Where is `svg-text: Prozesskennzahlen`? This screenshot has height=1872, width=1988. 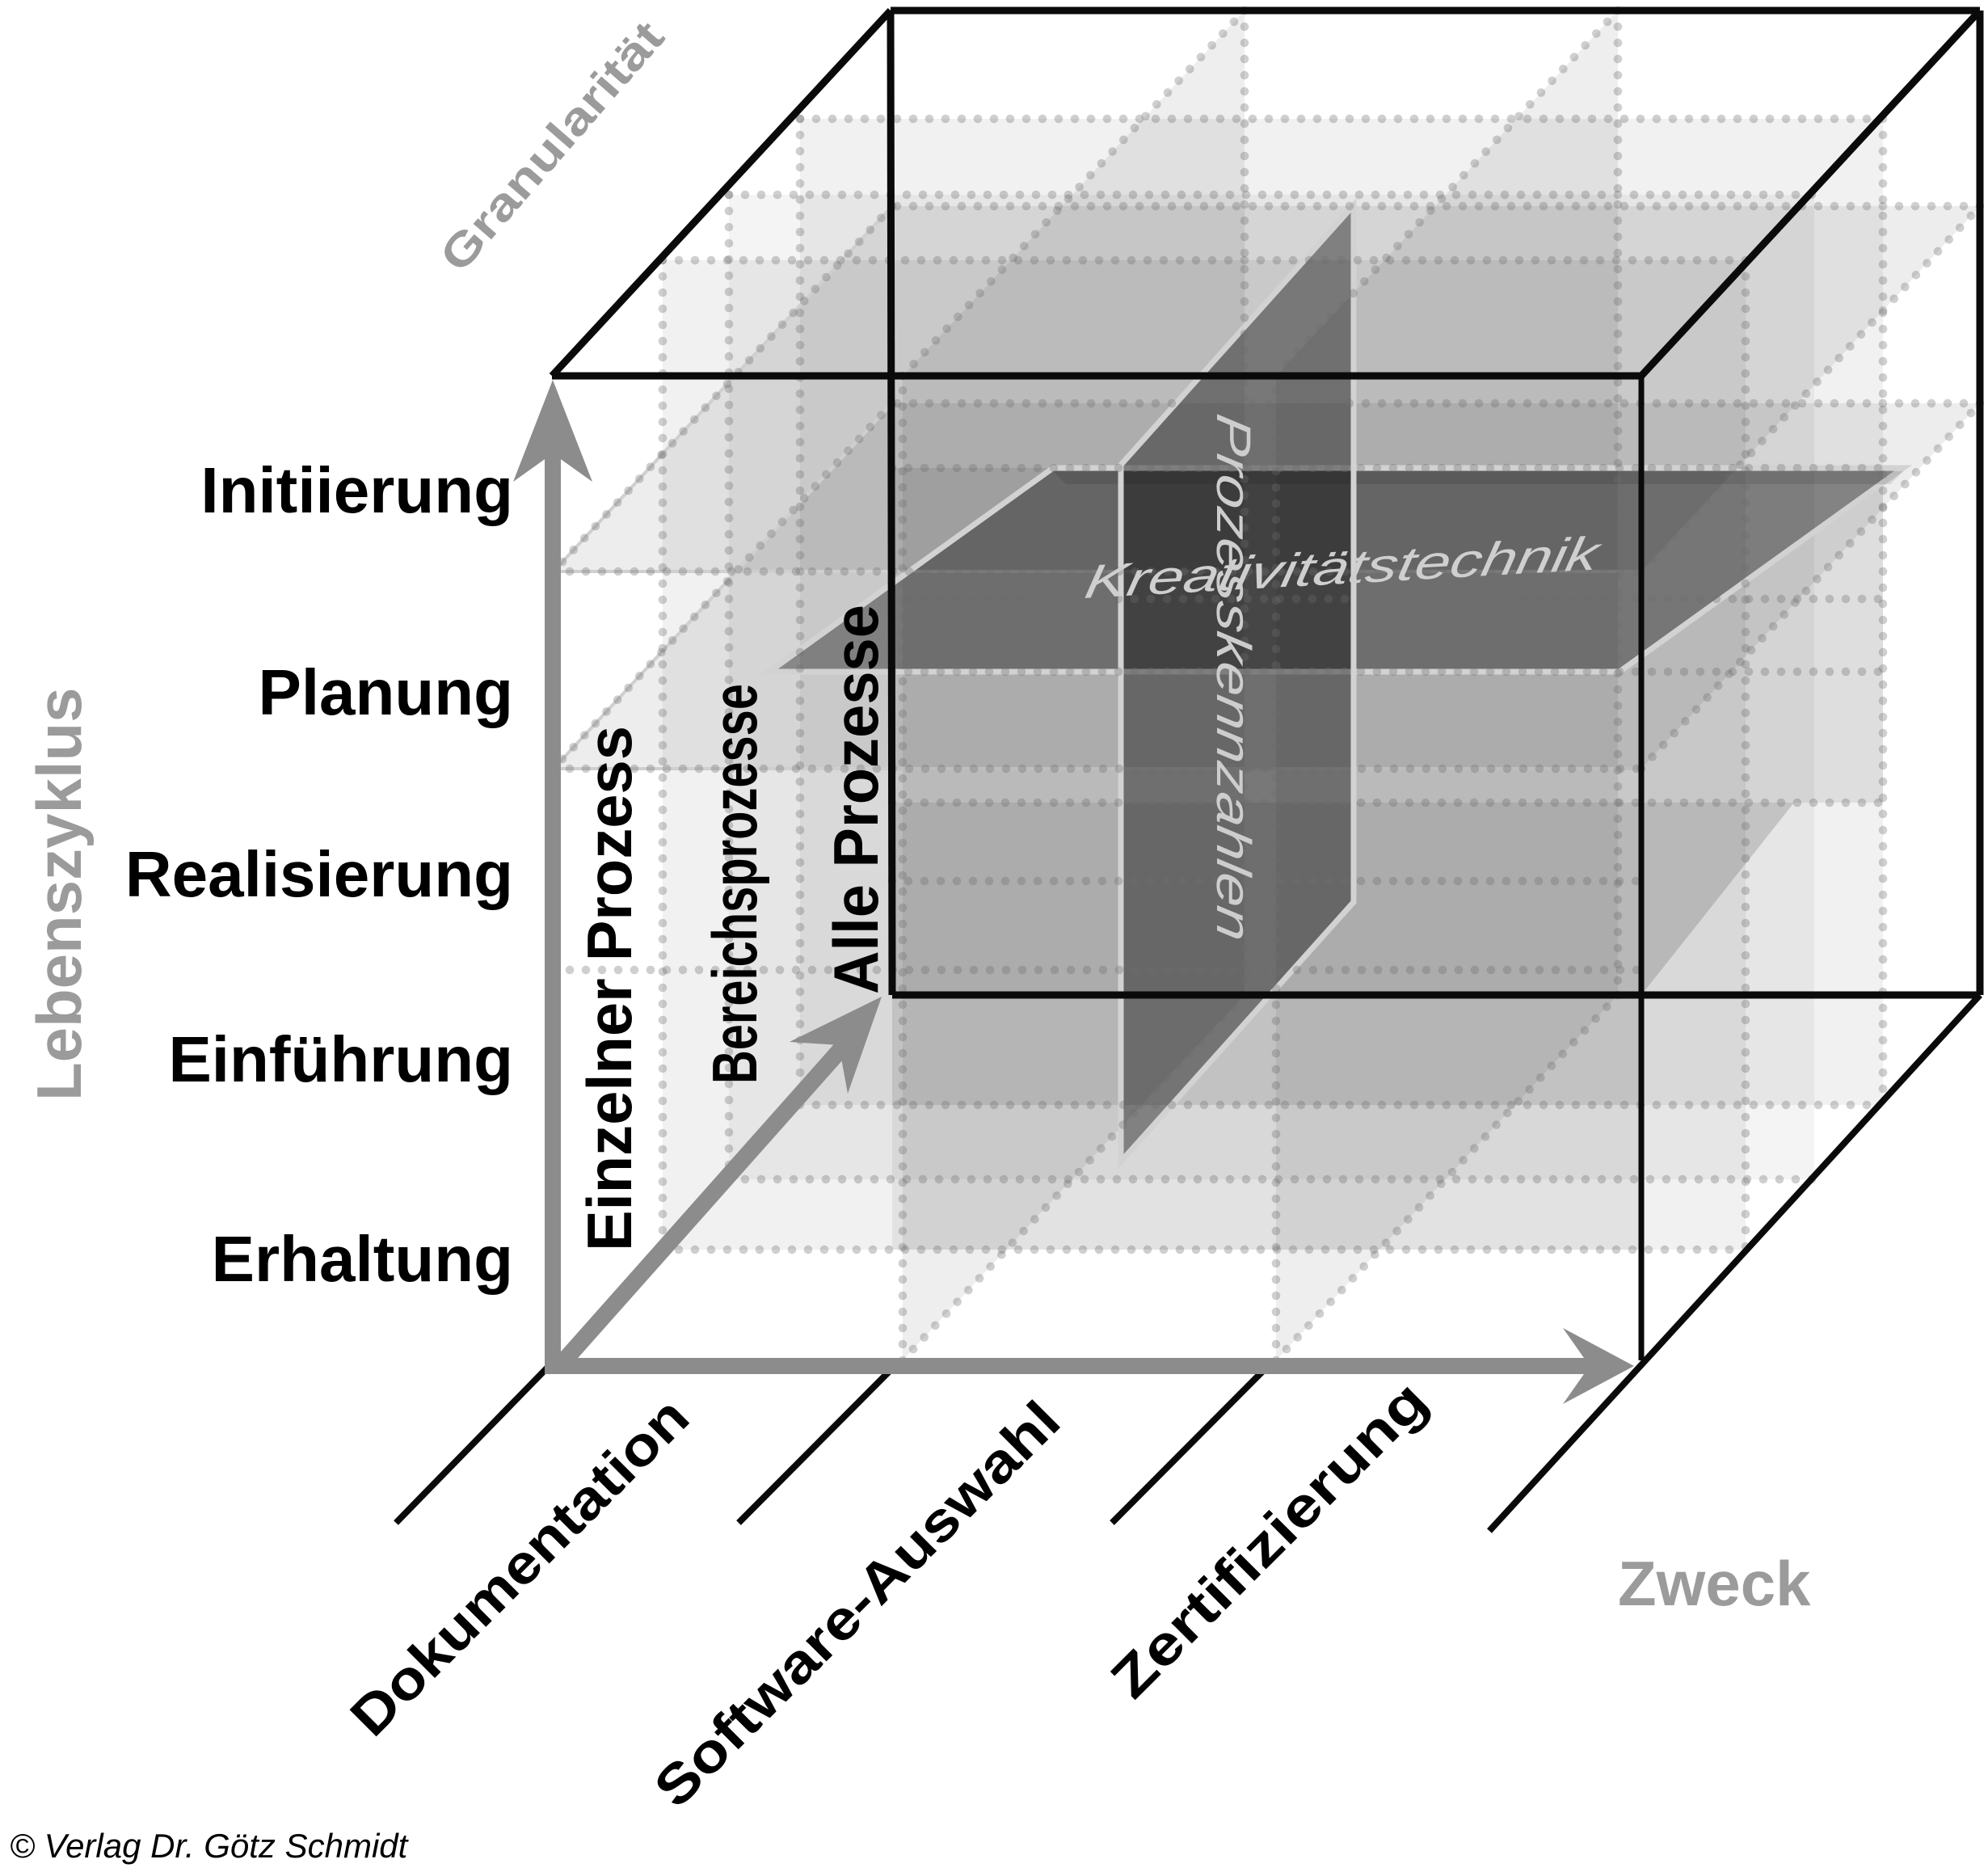 svg-text: Prozesskennzahlen is located at coordinates (1234, 678).